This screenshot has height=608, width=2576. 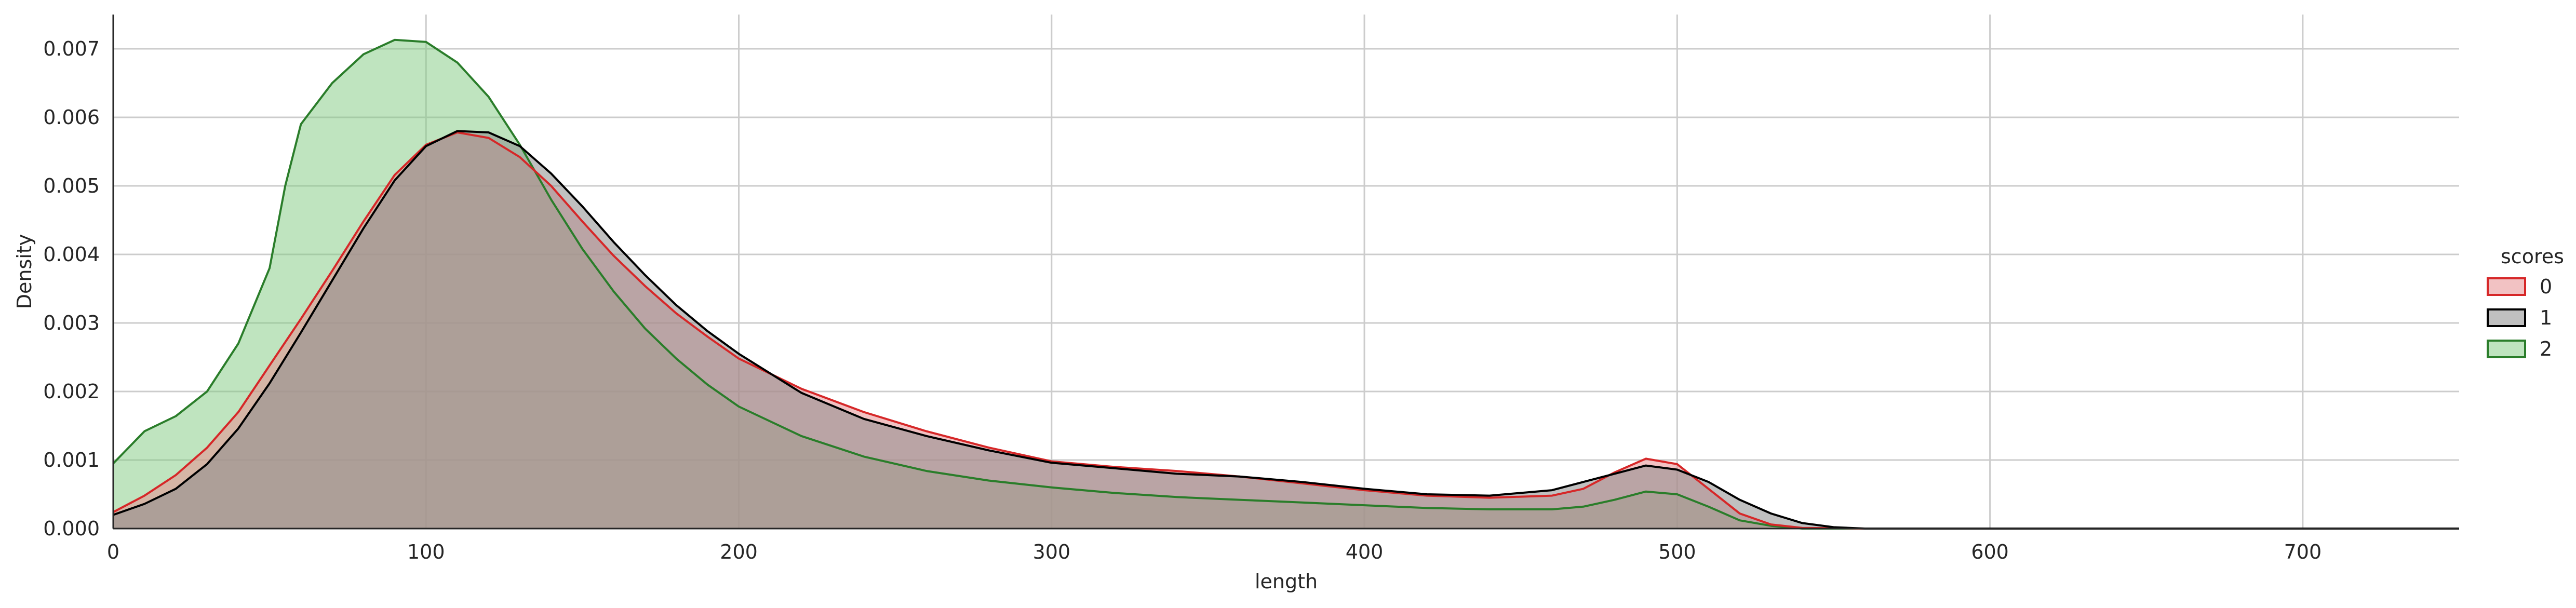 I want to click on y-tick-label: 0.001, so click(x=72, y=460).